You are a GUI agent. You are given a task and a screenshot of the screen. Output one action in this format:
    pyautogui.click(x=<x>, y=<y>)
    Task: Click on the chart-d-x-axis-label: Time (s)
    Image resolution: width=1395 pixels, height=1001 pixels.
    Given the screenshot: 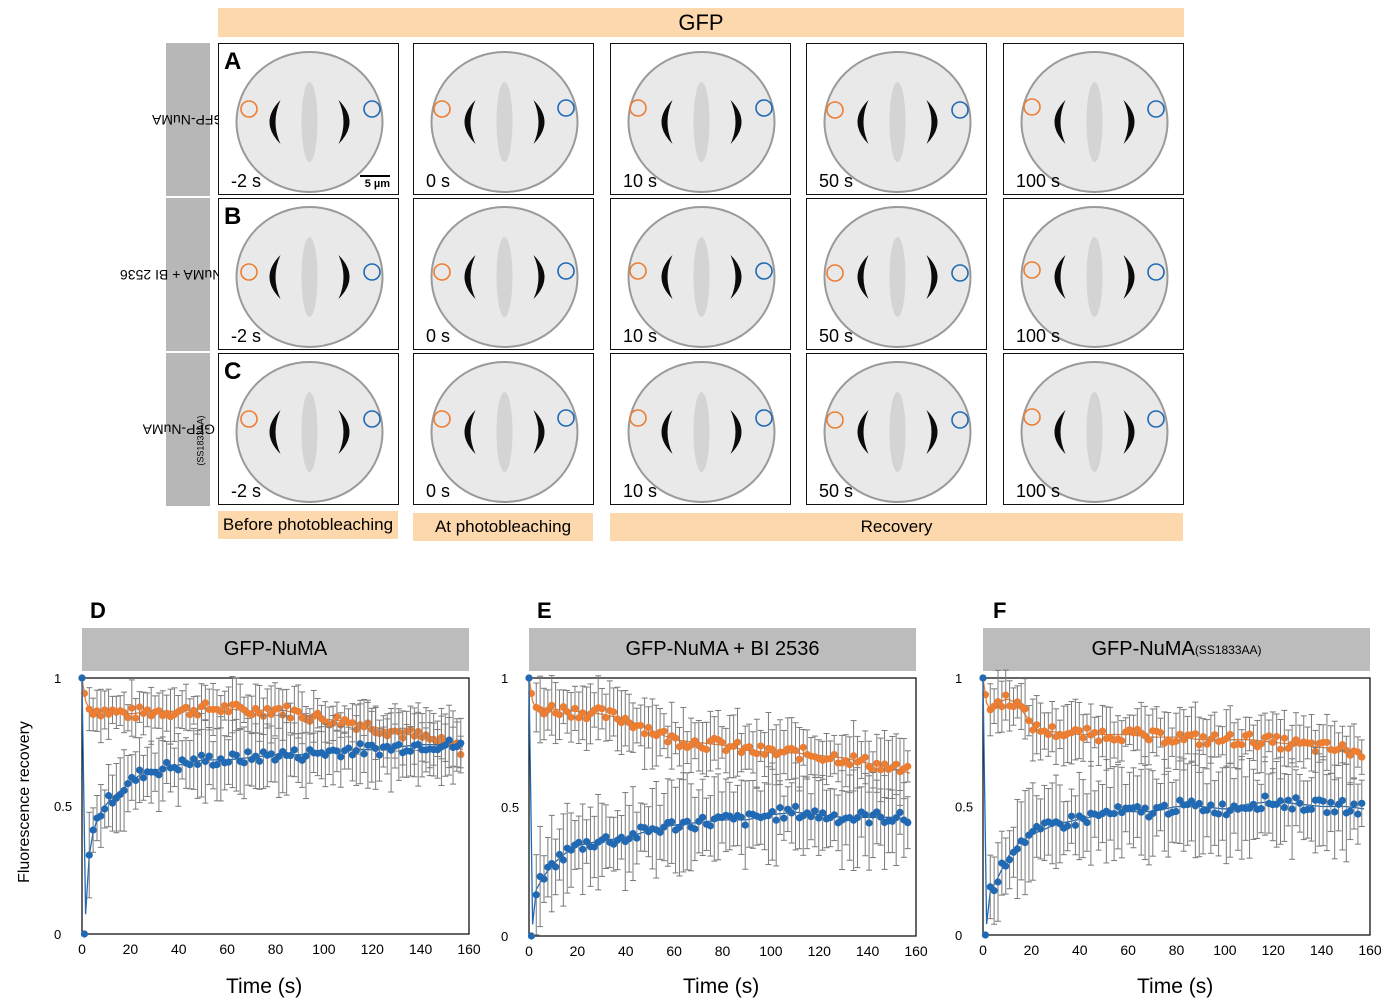 What is the action you would take?
    pyautogui.click(x=264, y=986)
    